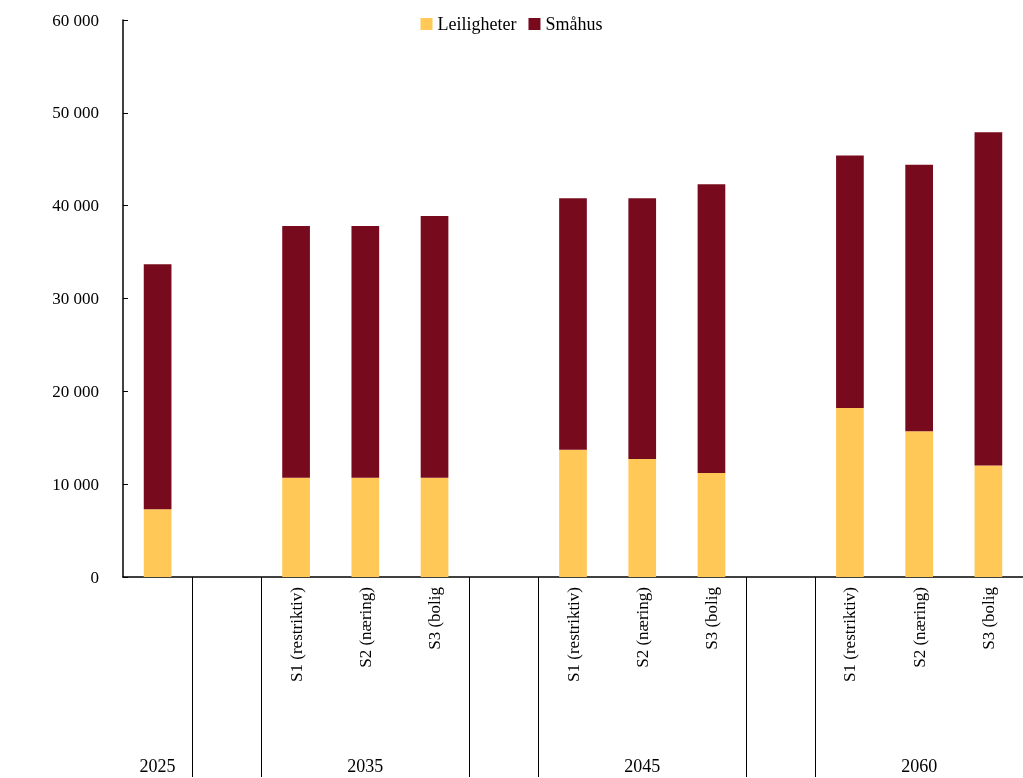 Image resolution: width=1023 pixels, height=778 pixels. Describe the element at coordinates (574, 24) in the screenshot. I see `legend-label: Småhus` at that location.